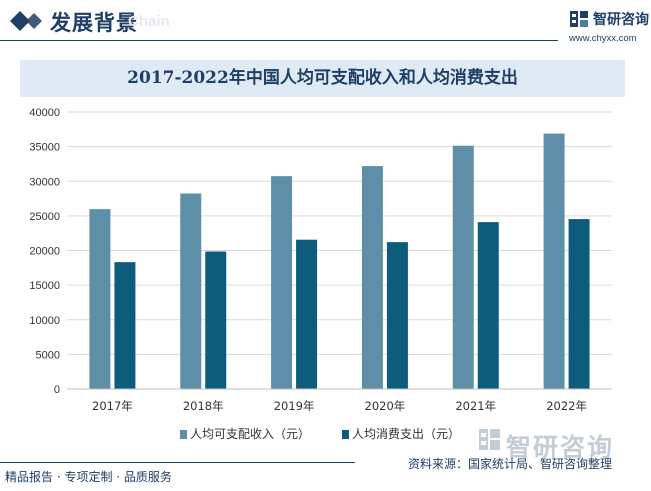  I want to click on brand-url: www.chyxx.com, so click(603, 38).